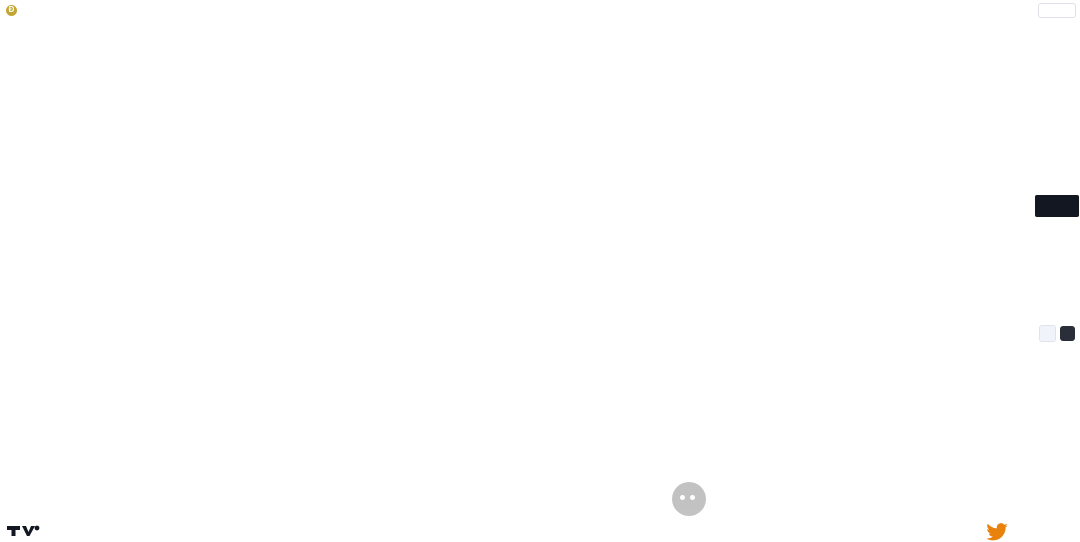 The image size is (1080, 542). I want to click on currency-selector, so click(1057, 10).